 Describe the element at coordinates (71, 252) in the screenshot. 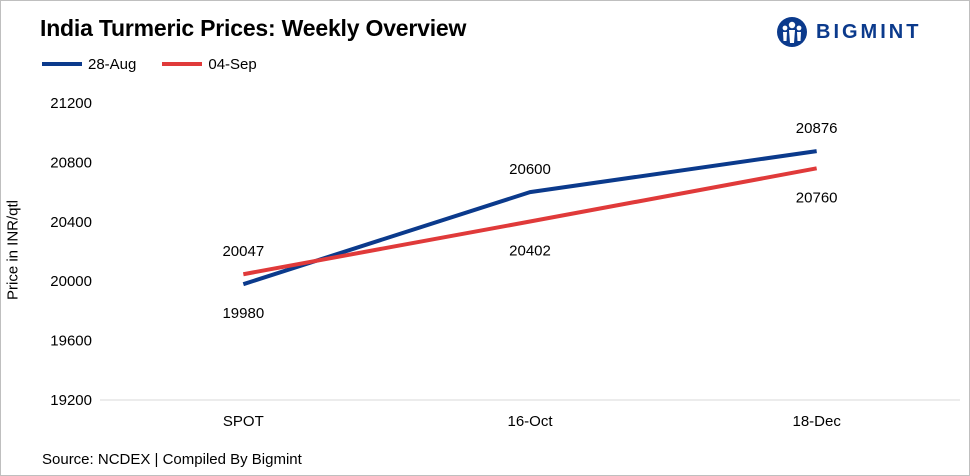

I see `y-axis-ticks: 19200 19600 20000 20400 20800 21200` at that location.